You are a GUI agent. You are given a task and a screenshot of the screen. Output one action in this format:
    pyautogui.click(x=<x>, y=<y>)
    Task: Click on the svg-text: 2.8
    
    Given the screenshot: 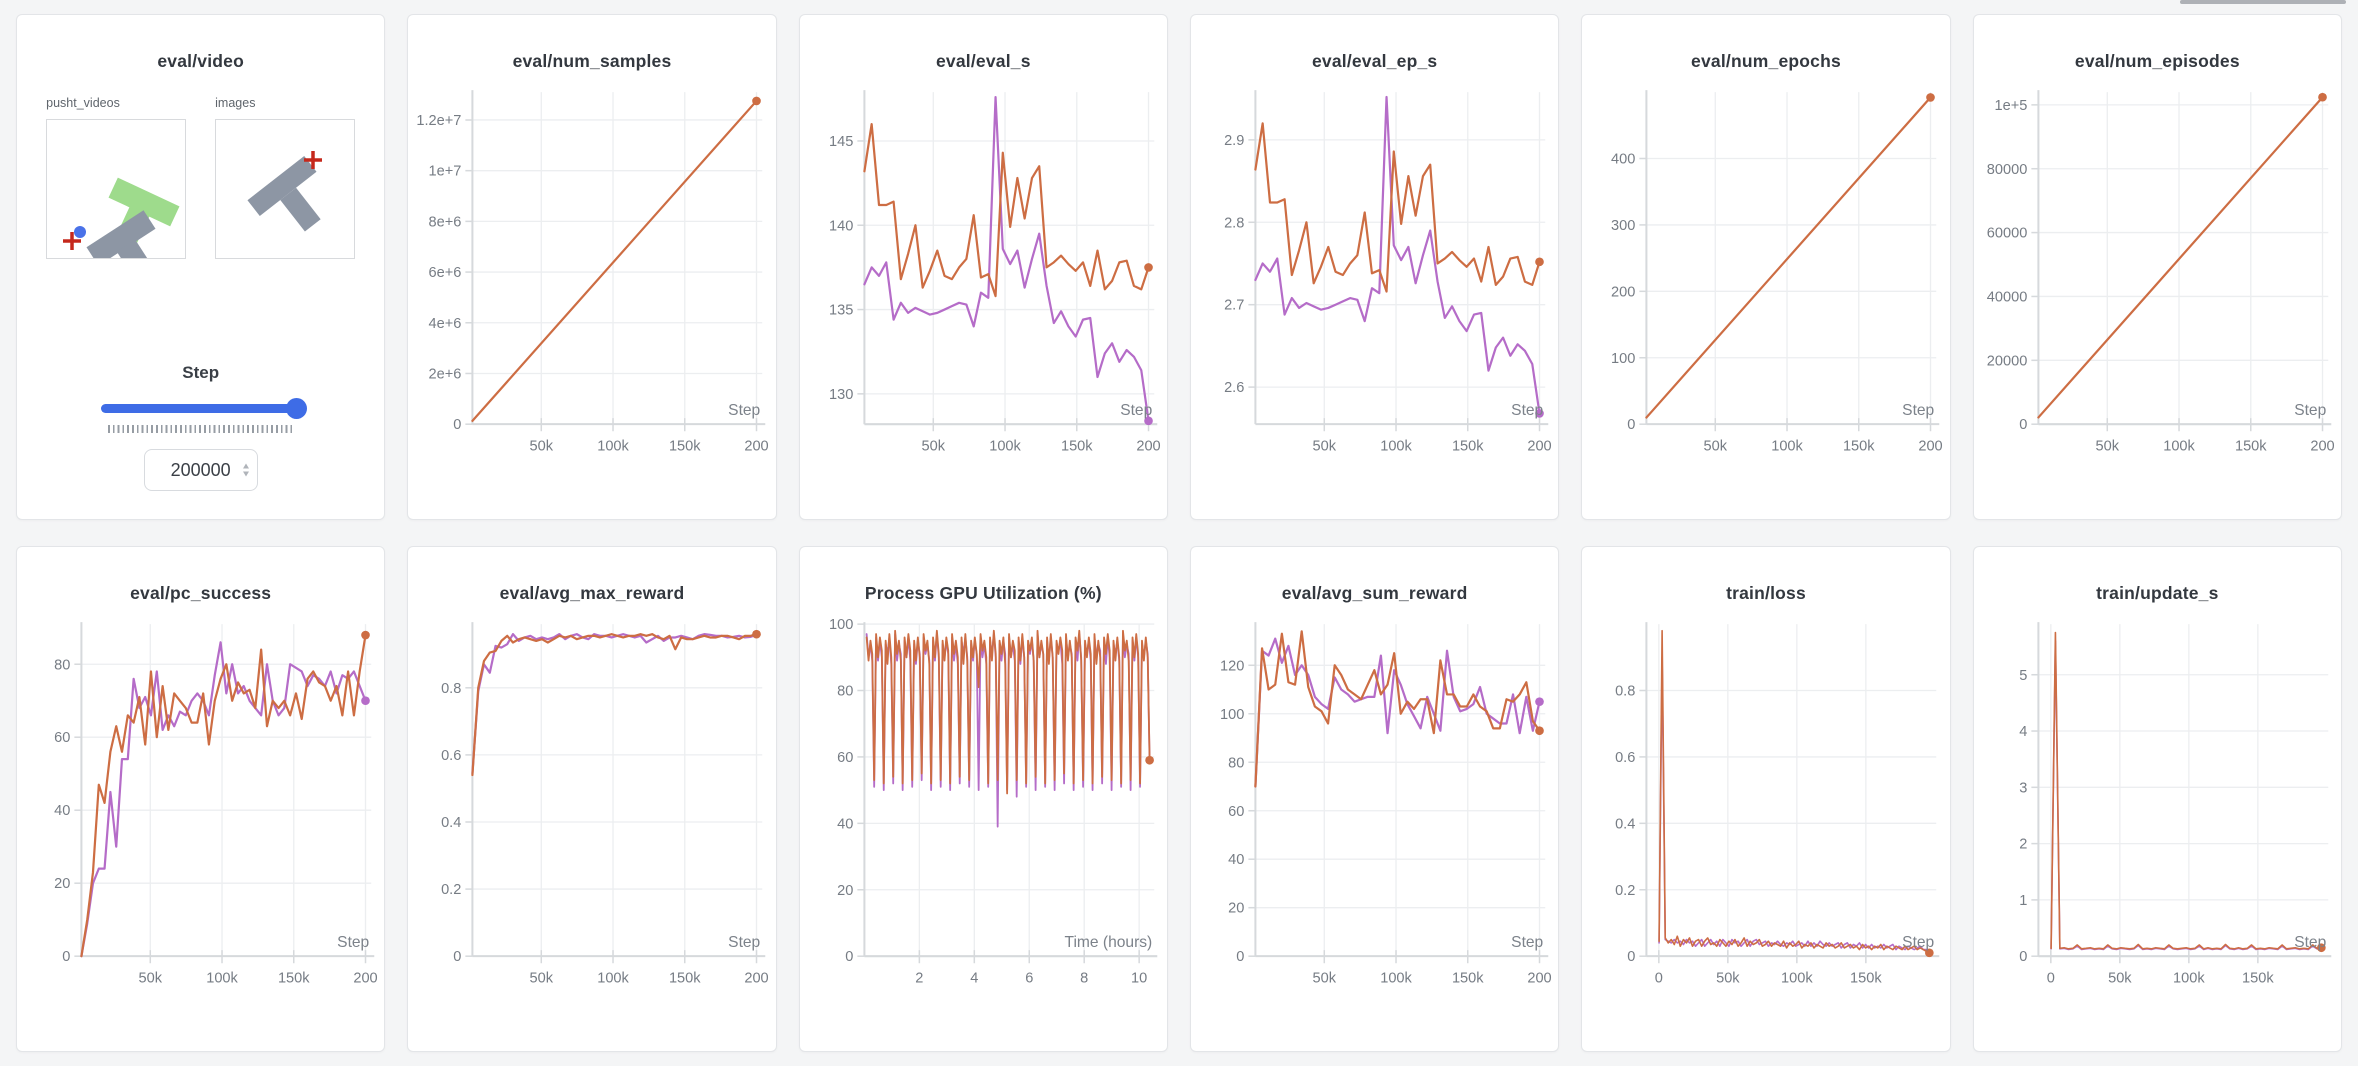 What is the action you would take?
    pyautogui.click(x=1234, y=223)
    